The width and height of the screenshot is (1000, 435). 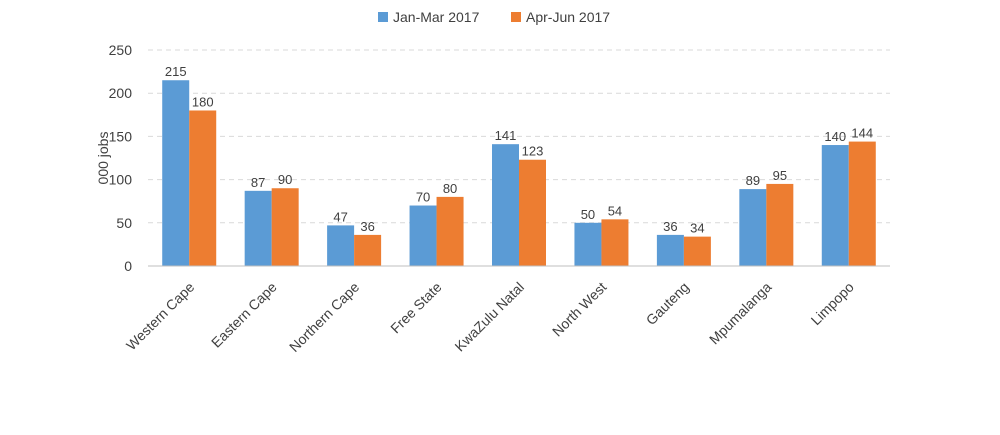 I want to click on x-tick-label: KwaZulu Natal, so click(x=489, y=317).